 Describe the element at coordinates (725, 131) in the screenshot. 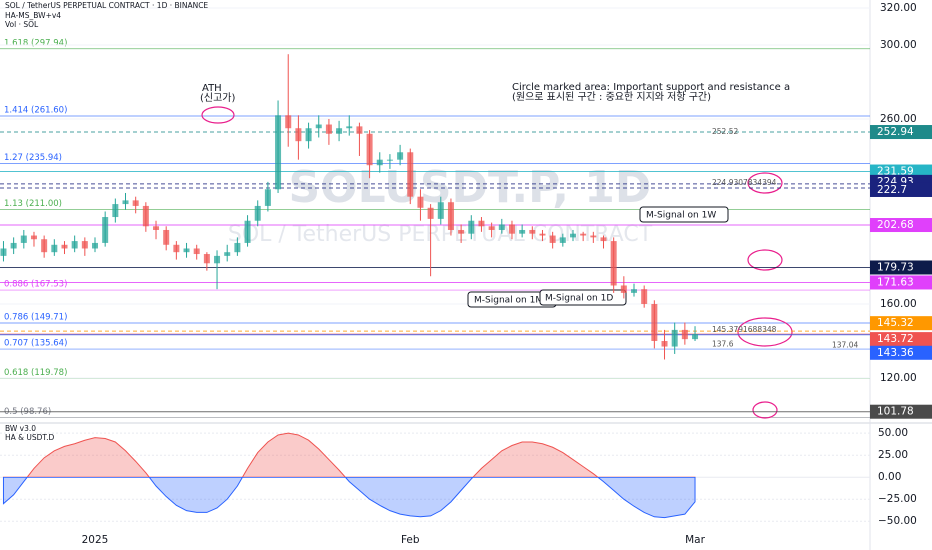

I see `level-value-label: 252.52` at that location.